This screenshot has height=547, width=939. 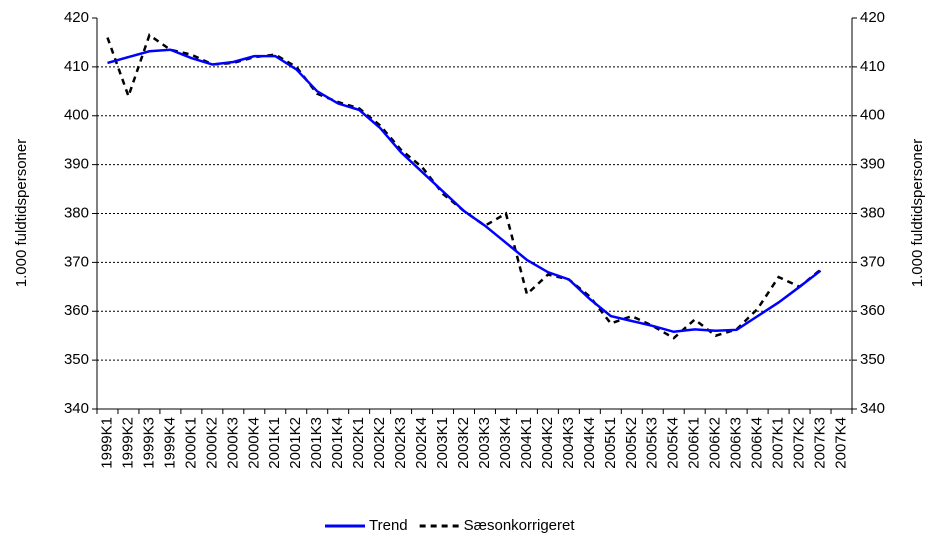 What do you see at coordinates (872, 261) in the screenshot?
I see `y2-tick-label: 370` at bounding box center [872, 261].